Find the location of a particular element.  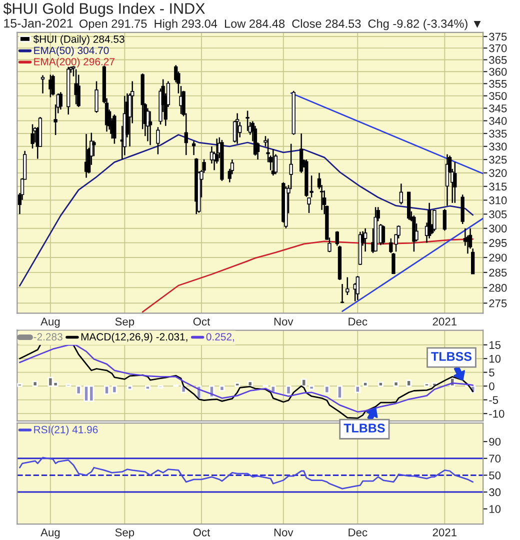

legend-label: $HUI (Daily) 284.53 is located at coordinates (78, 40).